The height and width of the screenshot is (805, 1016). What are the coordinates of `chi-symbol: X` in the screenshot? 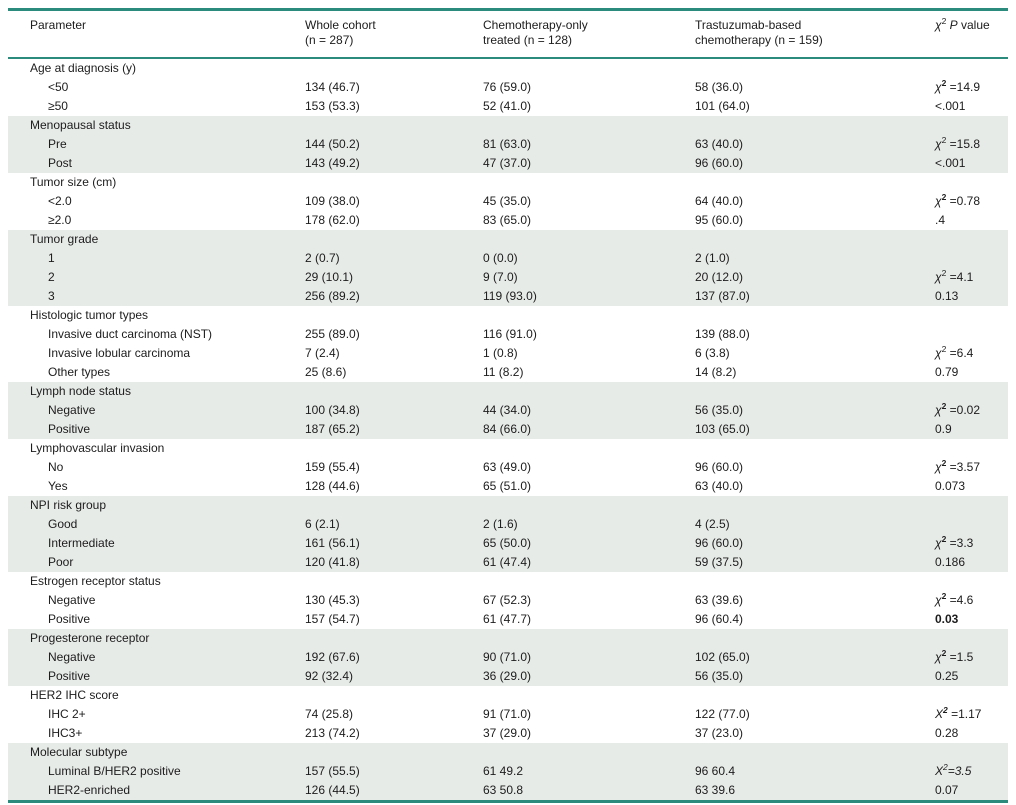 It's located at (939, 771).